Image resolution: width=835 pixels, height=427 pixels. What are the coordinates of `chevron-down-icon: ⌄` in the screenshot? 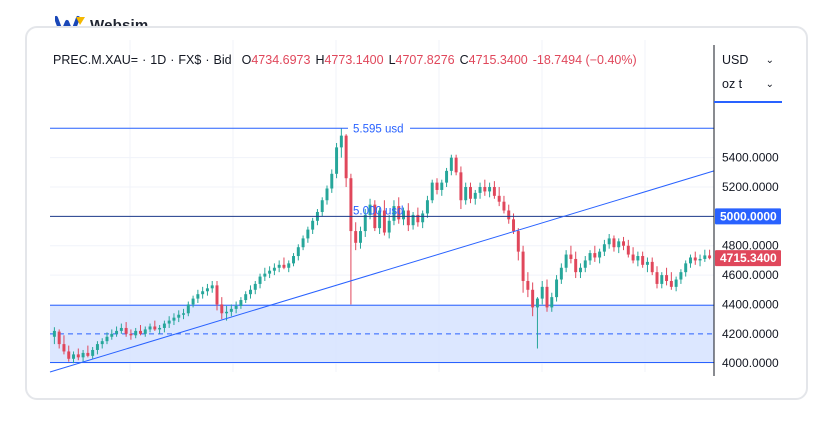 It's located at (769, 84).